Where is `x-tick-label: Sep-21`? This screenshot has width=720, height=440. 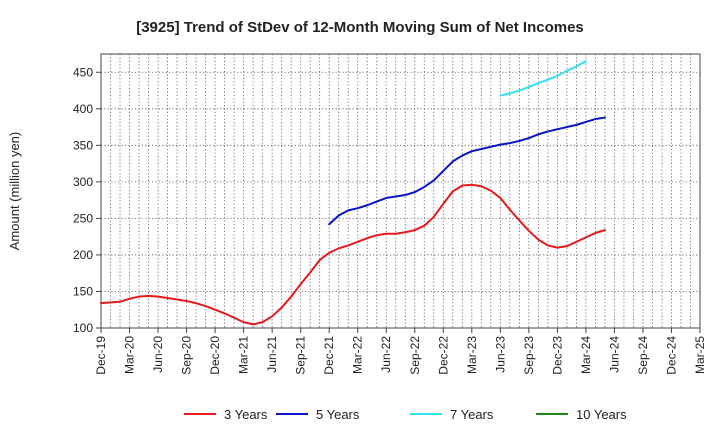
x-tick-label: Sep-21 is located at coordinates (301, 355).